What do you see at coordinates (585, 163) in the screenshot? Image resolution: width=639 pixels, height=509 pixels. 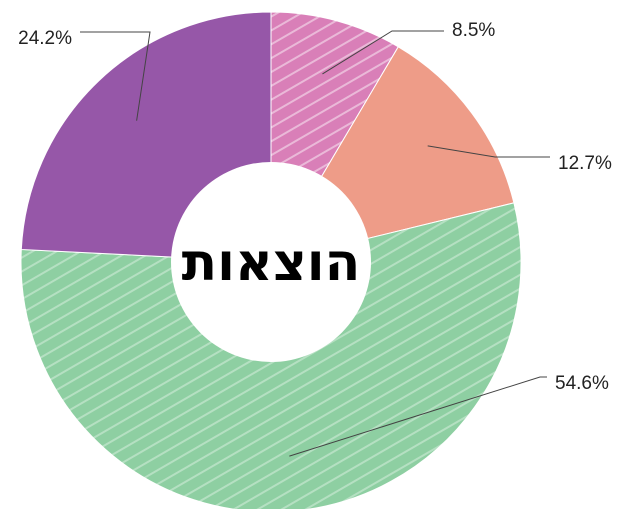 I see `slice-percent-label: 12.7%` at bounding box center [585, 163].